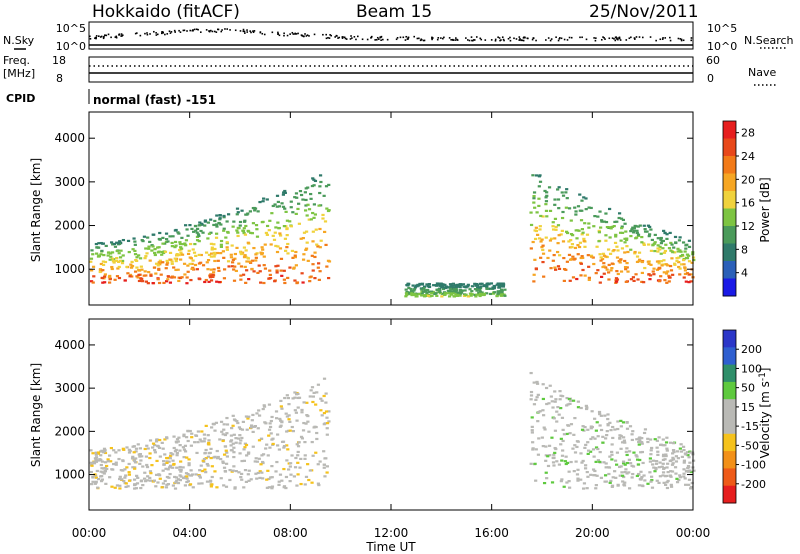 The image size is (800, 554). What do you see at coordinates (765, 419) in the screenshot?
I see `velocity-colorbar-label-main: Velocity [m s` at bounding box center [765, 419].